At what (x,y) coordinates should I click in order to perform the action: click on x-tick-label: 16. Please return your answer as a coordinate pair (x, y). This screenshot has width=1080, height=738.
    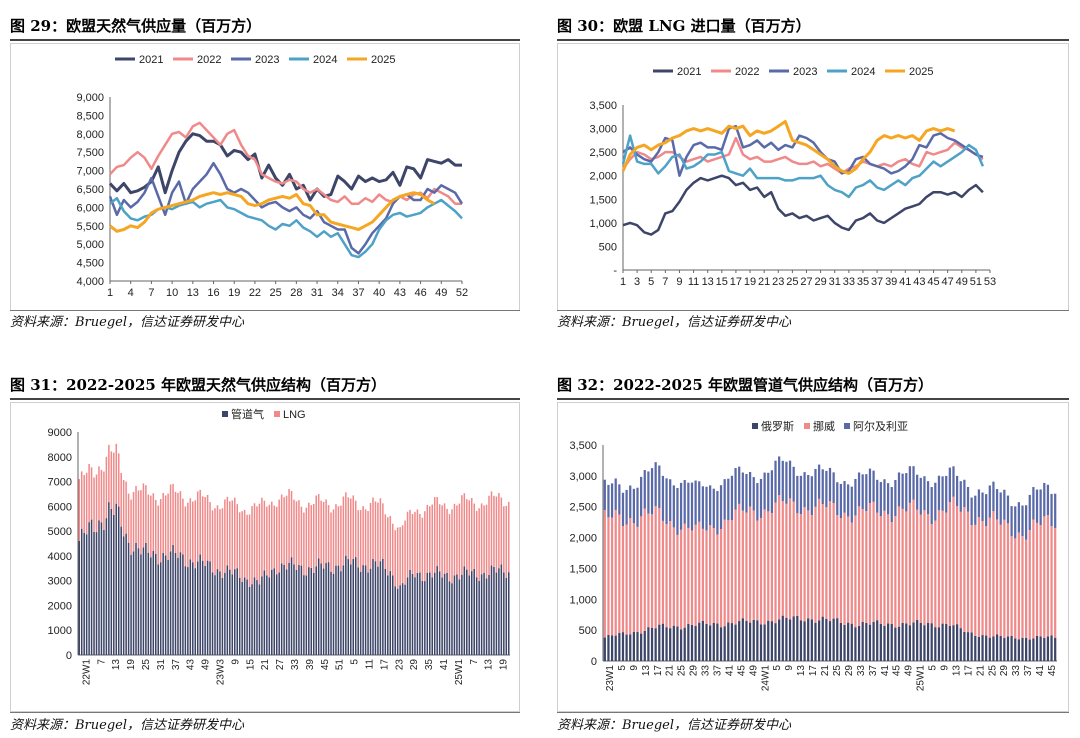
    Looking at the image, I should click on (213, 293).